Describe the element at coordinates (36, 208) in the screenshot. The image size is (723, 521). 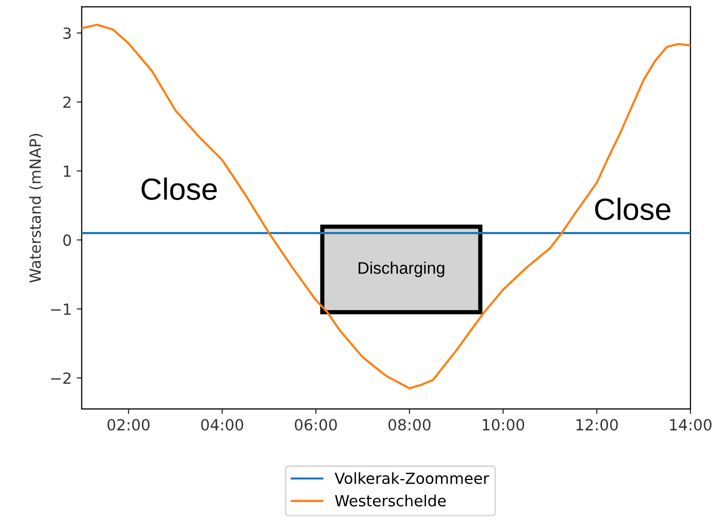
I see `y-axis-title: Waterstand (mNAP)` at that location.